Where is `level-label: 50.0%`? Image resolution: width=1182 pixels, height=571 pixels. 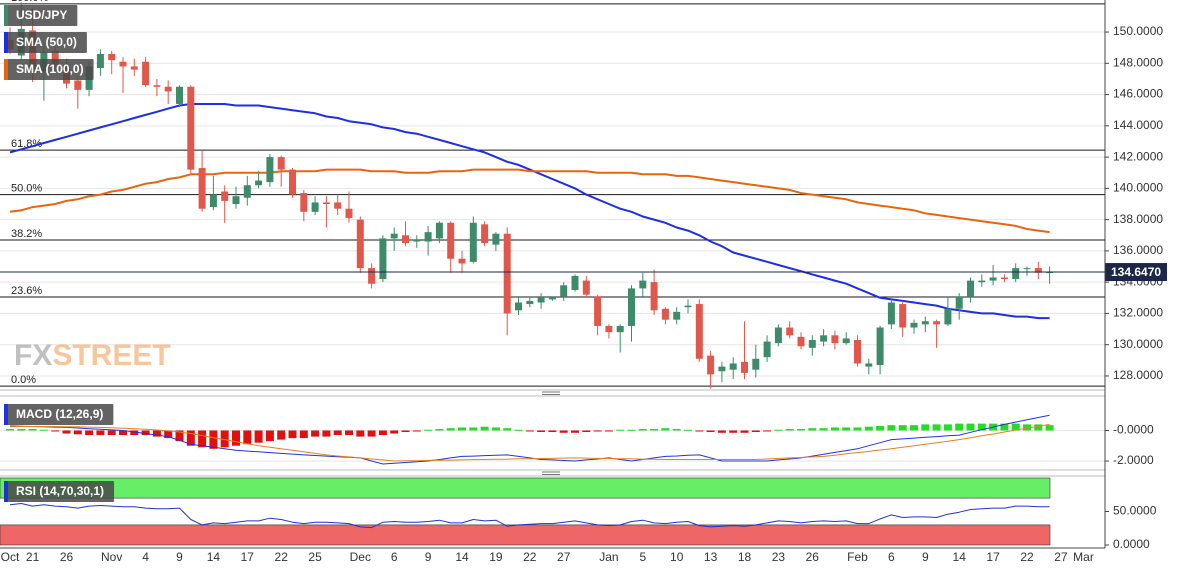
level-label: 50.0% is located at coordinates (26, 189).